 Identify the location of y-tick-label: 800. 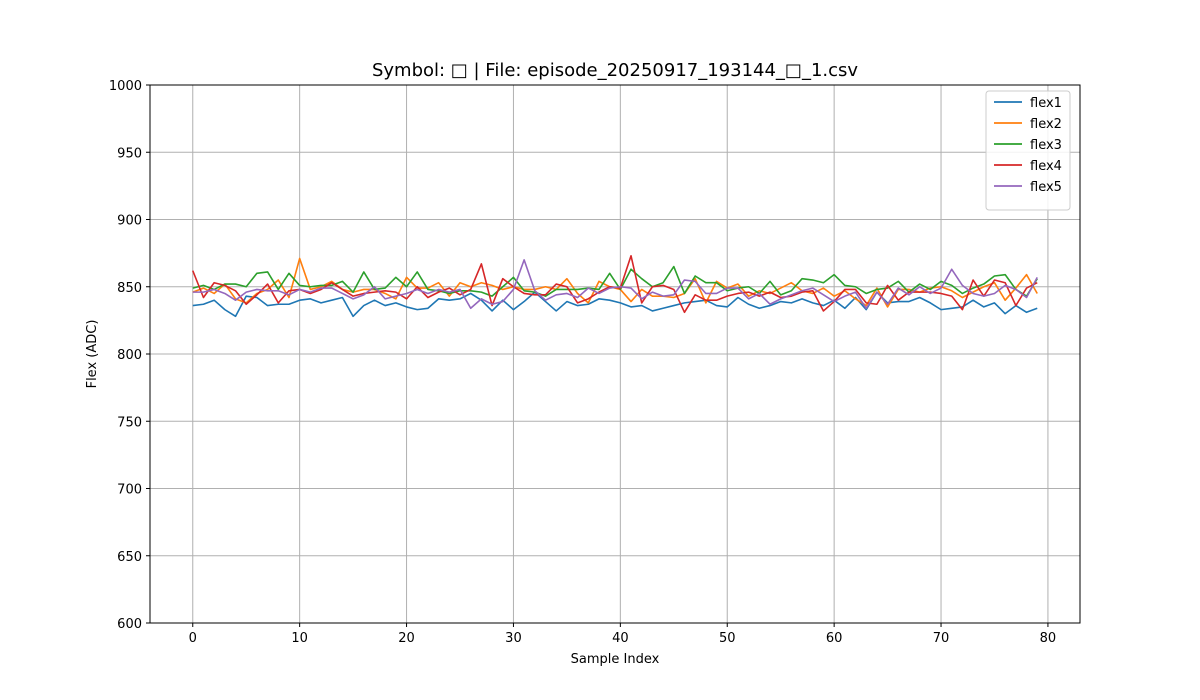
(129, 355).